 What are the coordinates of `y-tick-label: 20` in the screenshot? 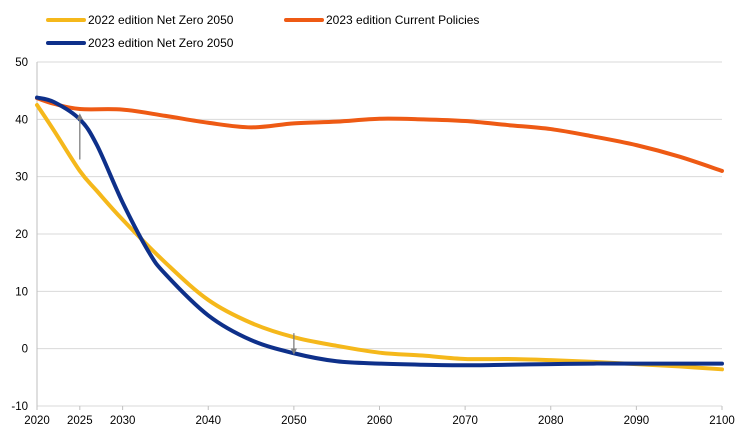 It's located at (21, 235).